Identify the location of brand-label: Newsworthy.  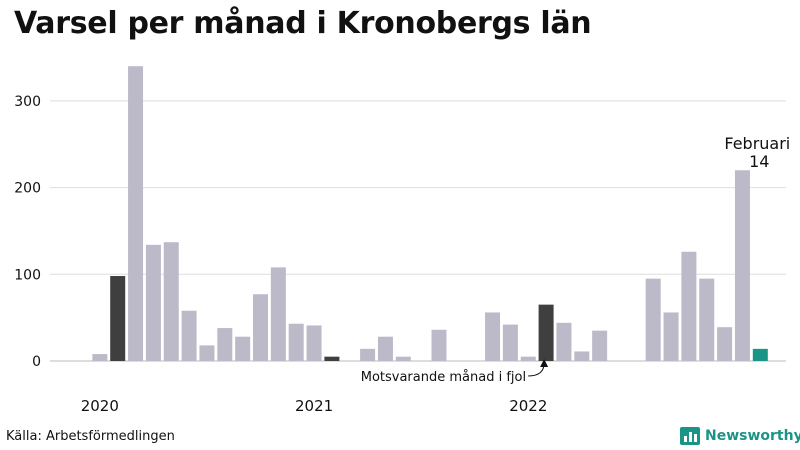
(752, 436).